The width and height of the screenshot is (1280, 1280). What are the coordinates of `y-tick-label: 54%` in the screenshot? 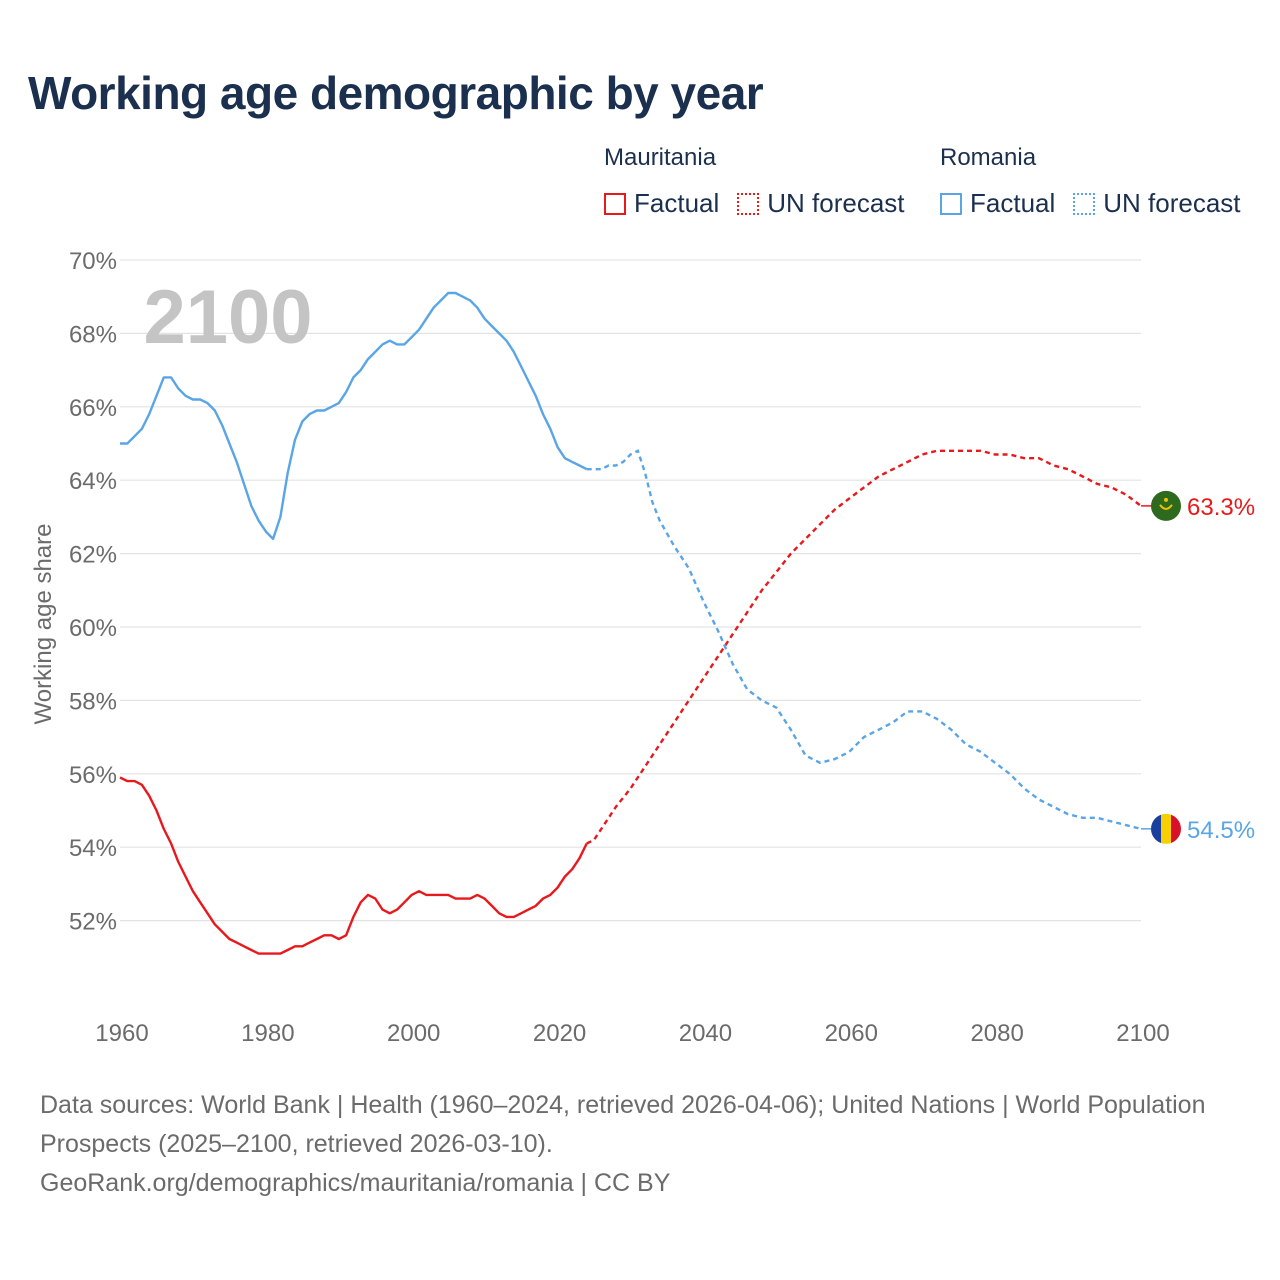 It's located at (93, 848).